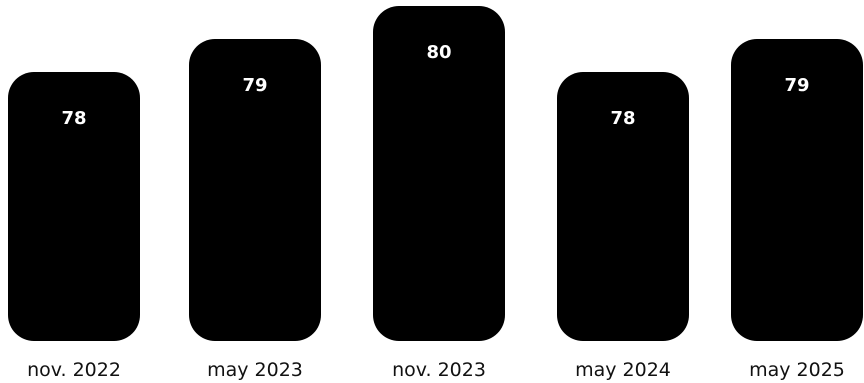 The width and height of the screenshot is (864, 383). I want to click on bar-value-label-3: 80, so click(438, 52).